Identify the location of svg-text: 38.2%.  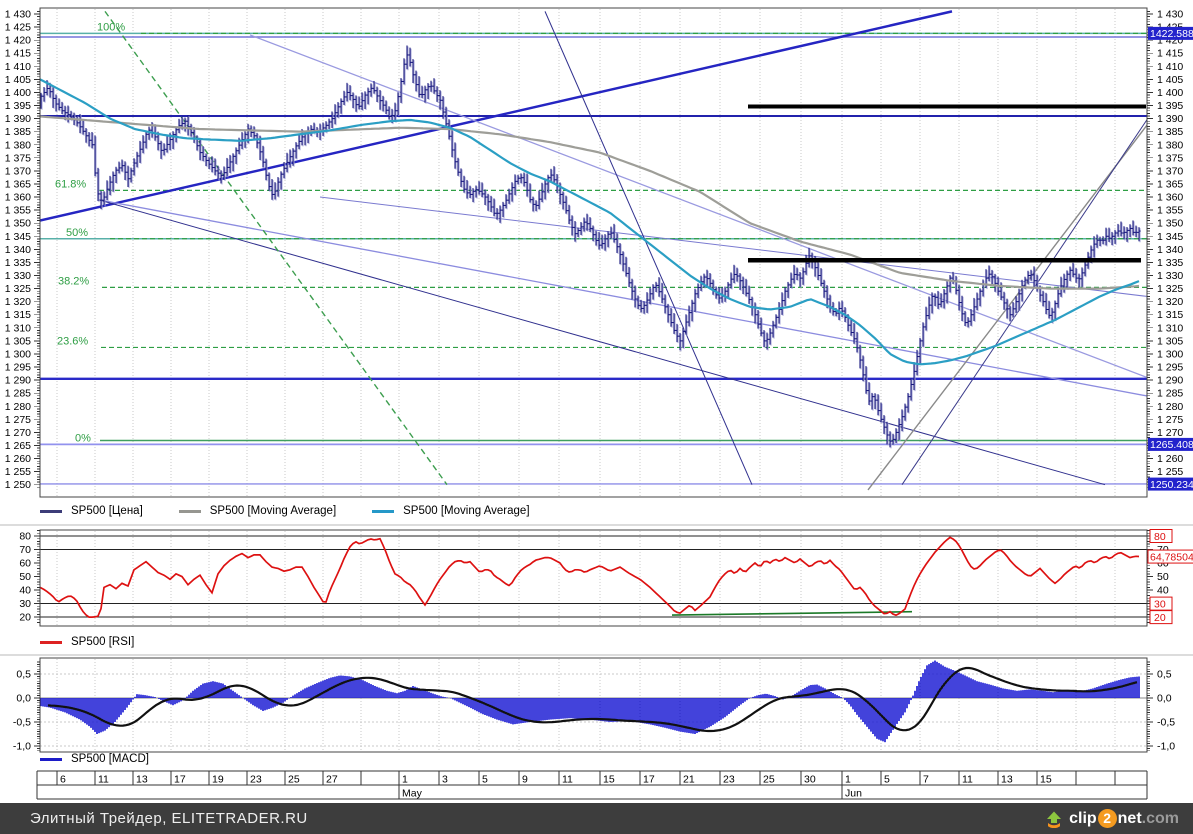
(73, 281).